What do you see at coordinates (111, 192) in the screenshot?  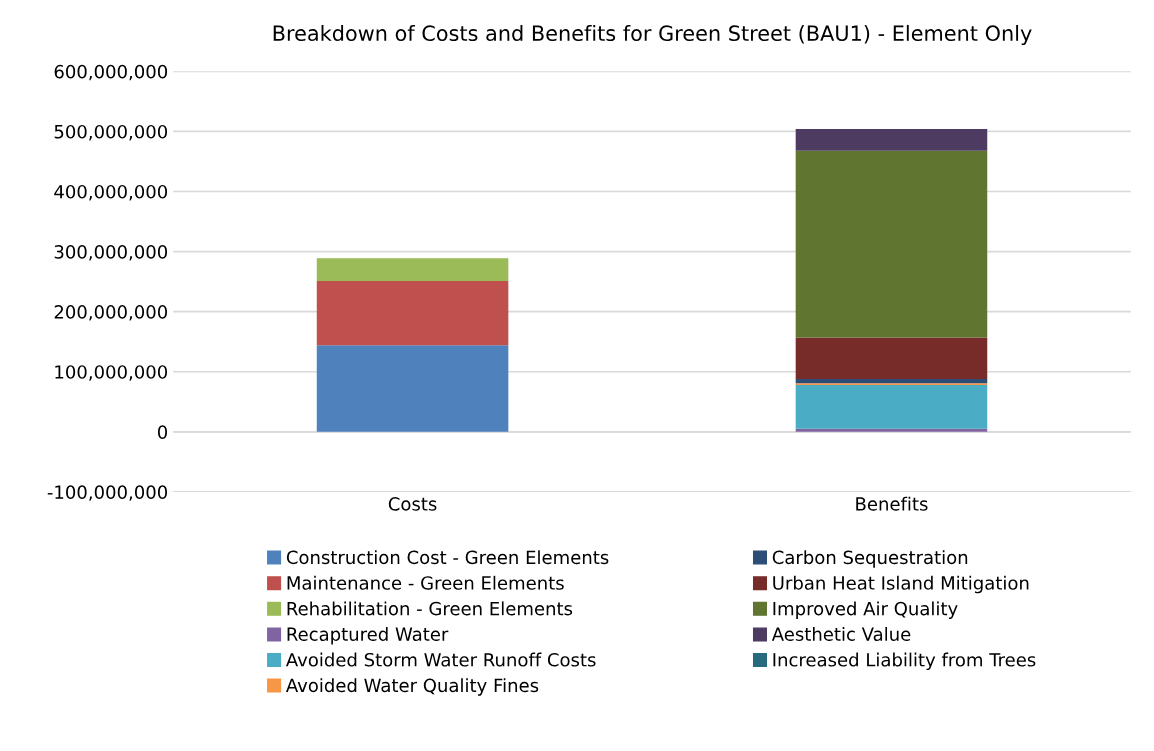 I see `y-tick-label: 400,000,000` at bounding box center [111, 192].